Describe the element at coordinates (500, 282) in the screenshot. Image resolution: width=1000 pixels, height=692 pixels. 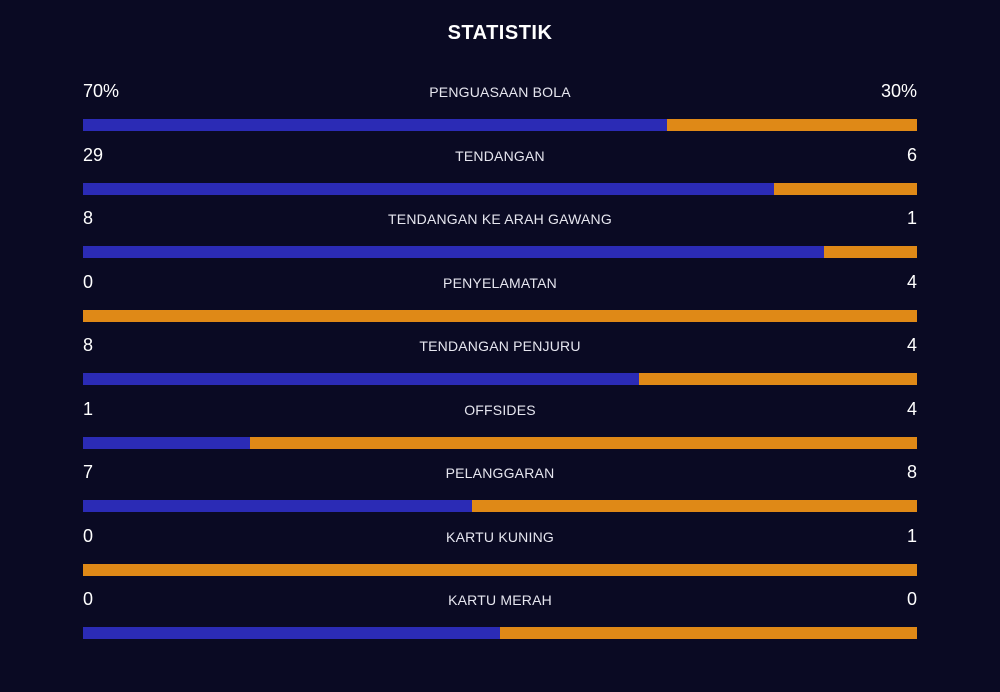
I see `stat-label: PENYELAMATAN` at that location.